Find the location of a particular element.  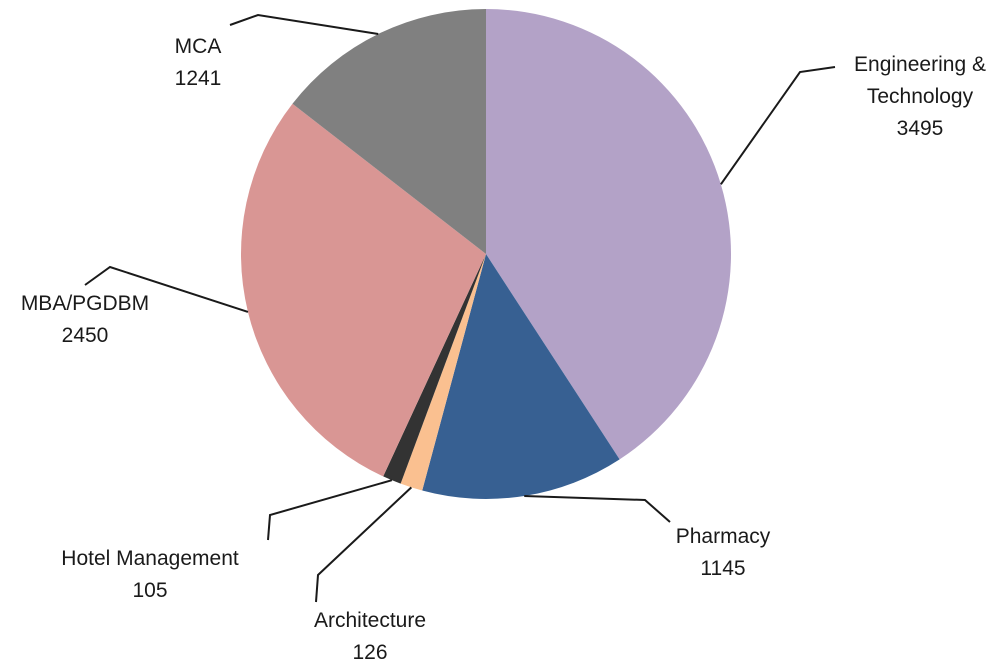

slice-label: Engineering & Technology 3495 is located at coordinates (920, 97).